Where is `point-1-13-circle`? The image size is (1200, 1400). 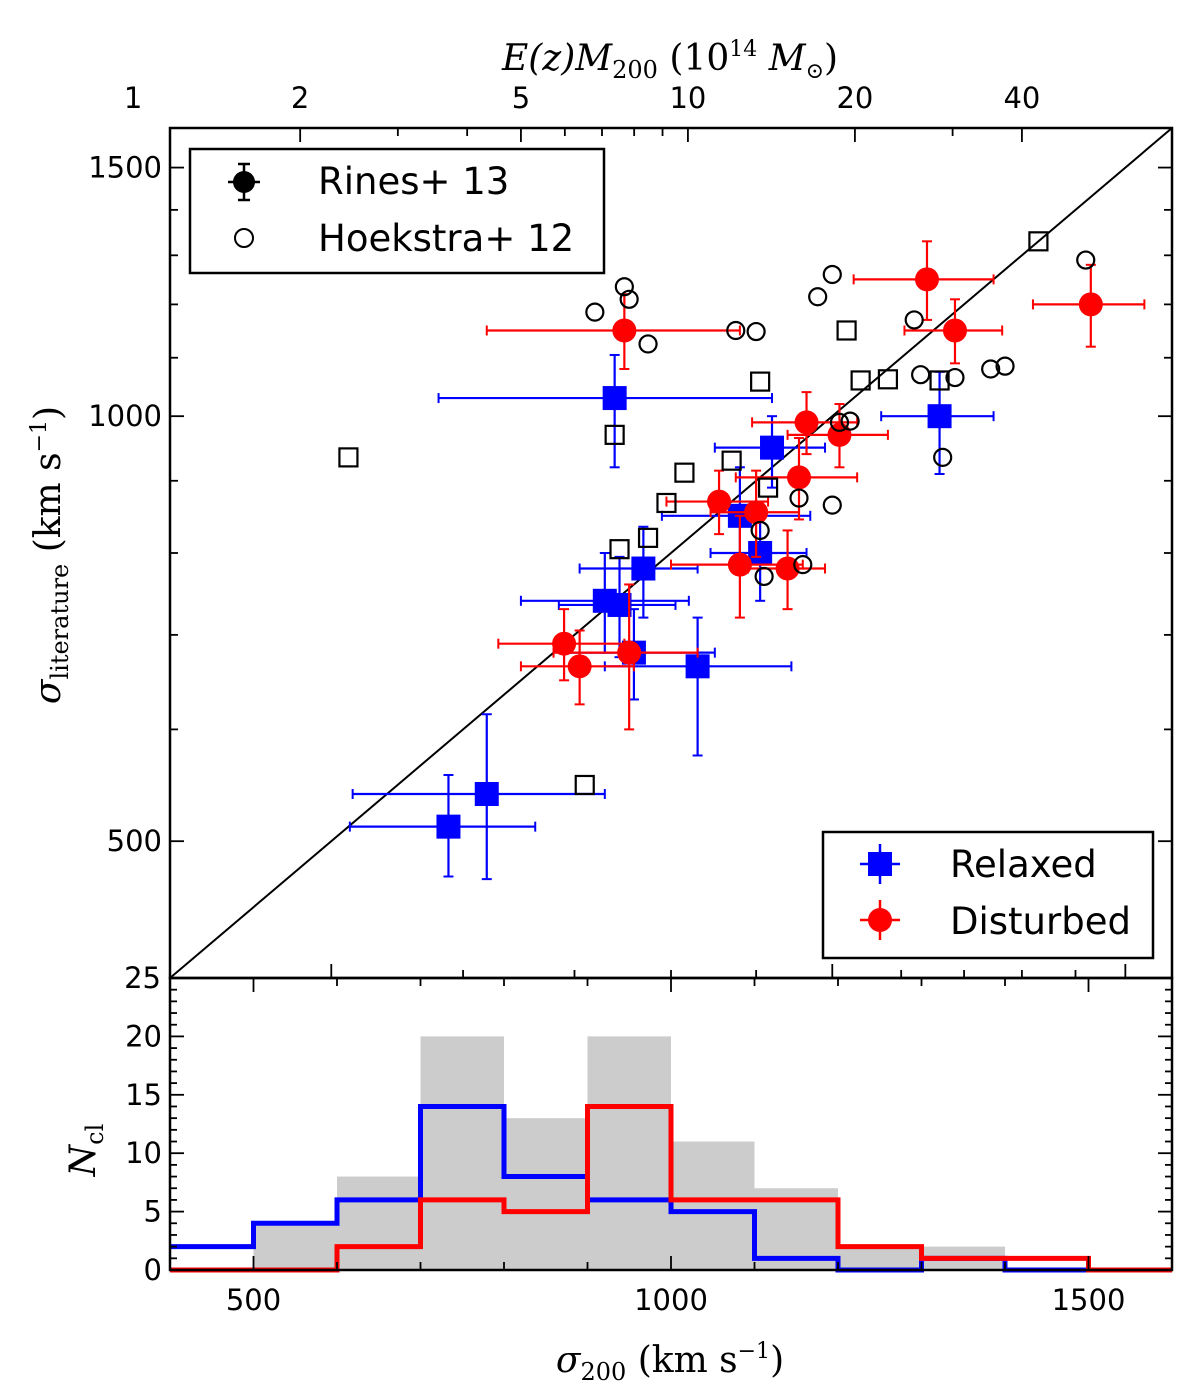
point-1-13-circle is located at coordinates (1090, 304).